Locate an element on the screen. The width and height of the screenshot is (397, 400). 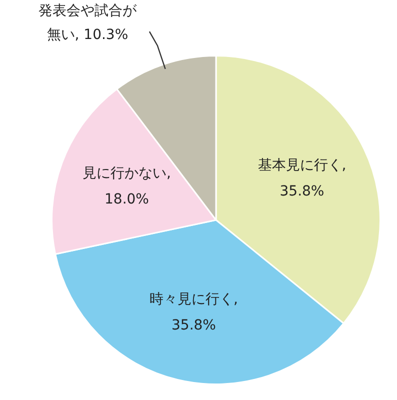
slice-label: 時々見に行く, 35.8% is located at coordinates (194, 312).